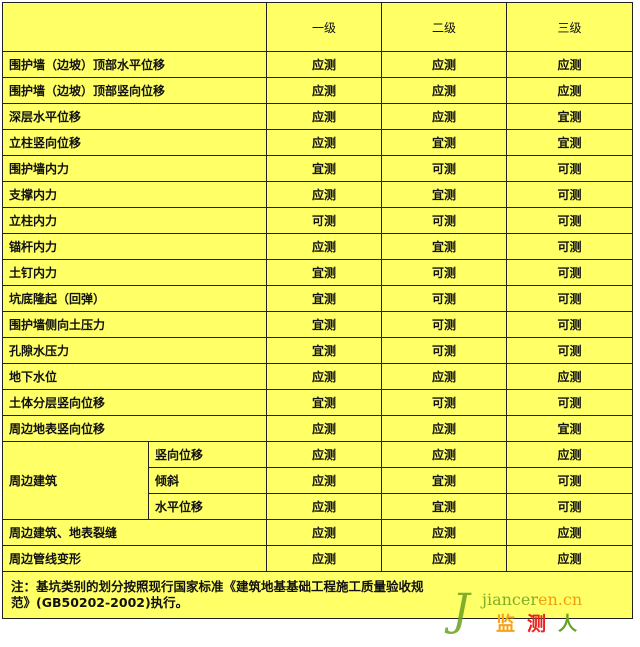  I want to click on table-row: 围护墙（边坡）顶部竖向位移 应测 应测 应测, so click(317, 90).